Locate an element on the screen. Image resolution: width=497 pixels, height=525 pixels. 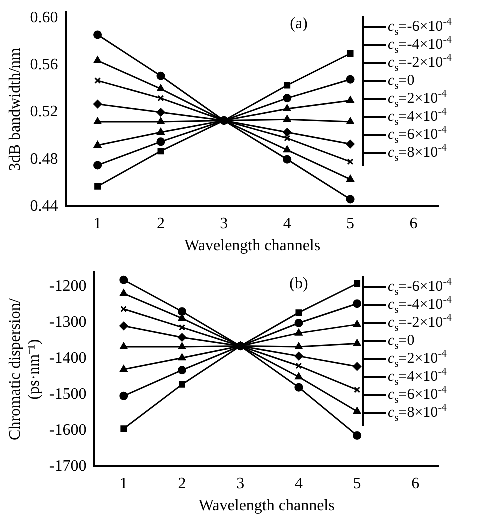
y-tick-label: 0.48 is located at coordinates (44, 159).